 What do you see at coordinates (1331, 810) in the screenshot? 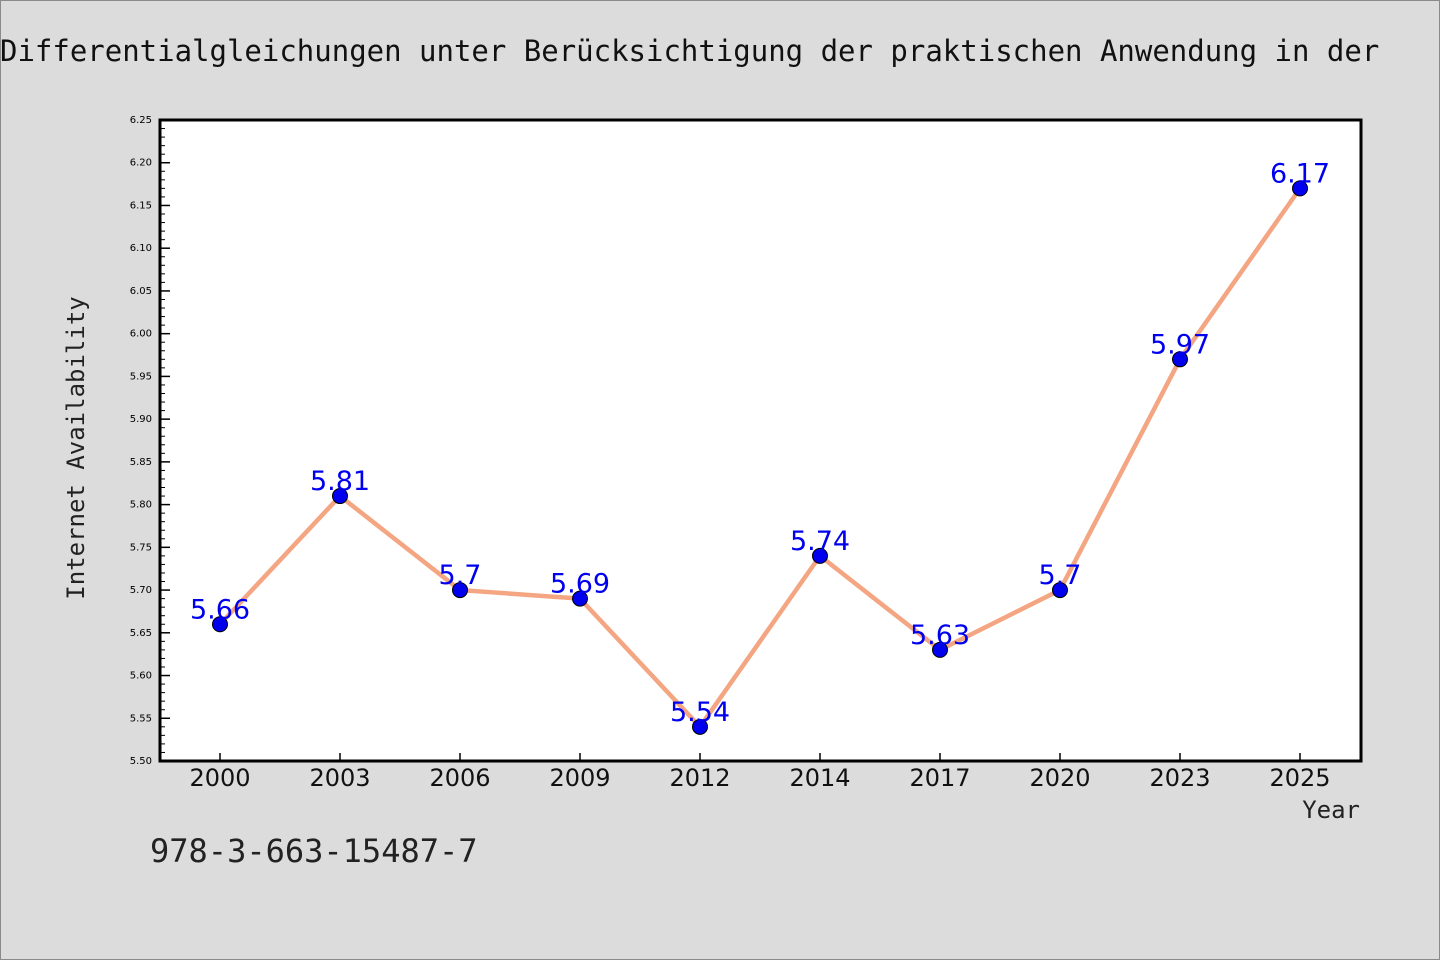
I see `x-axis-label: Year` at bounding box center [1331, 810].